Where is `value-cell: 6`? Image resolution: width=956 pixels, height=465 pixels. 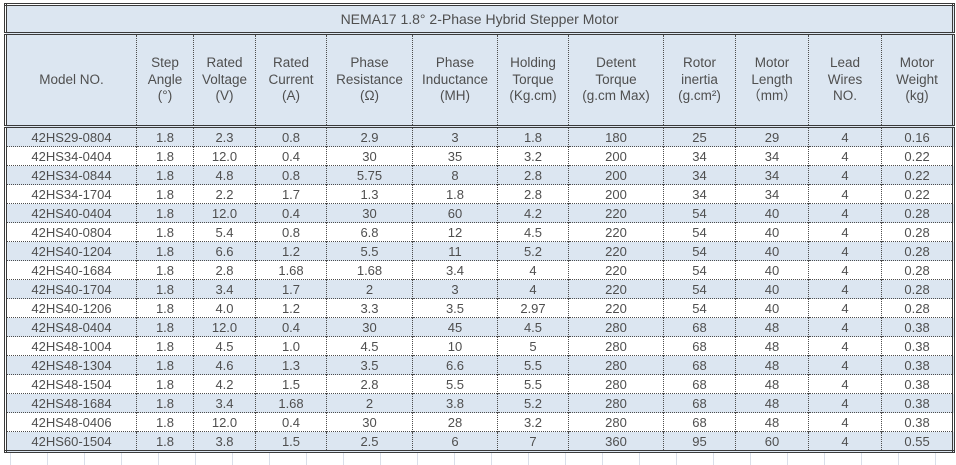
value-cell: 6 is located at coordinates (455, 441).